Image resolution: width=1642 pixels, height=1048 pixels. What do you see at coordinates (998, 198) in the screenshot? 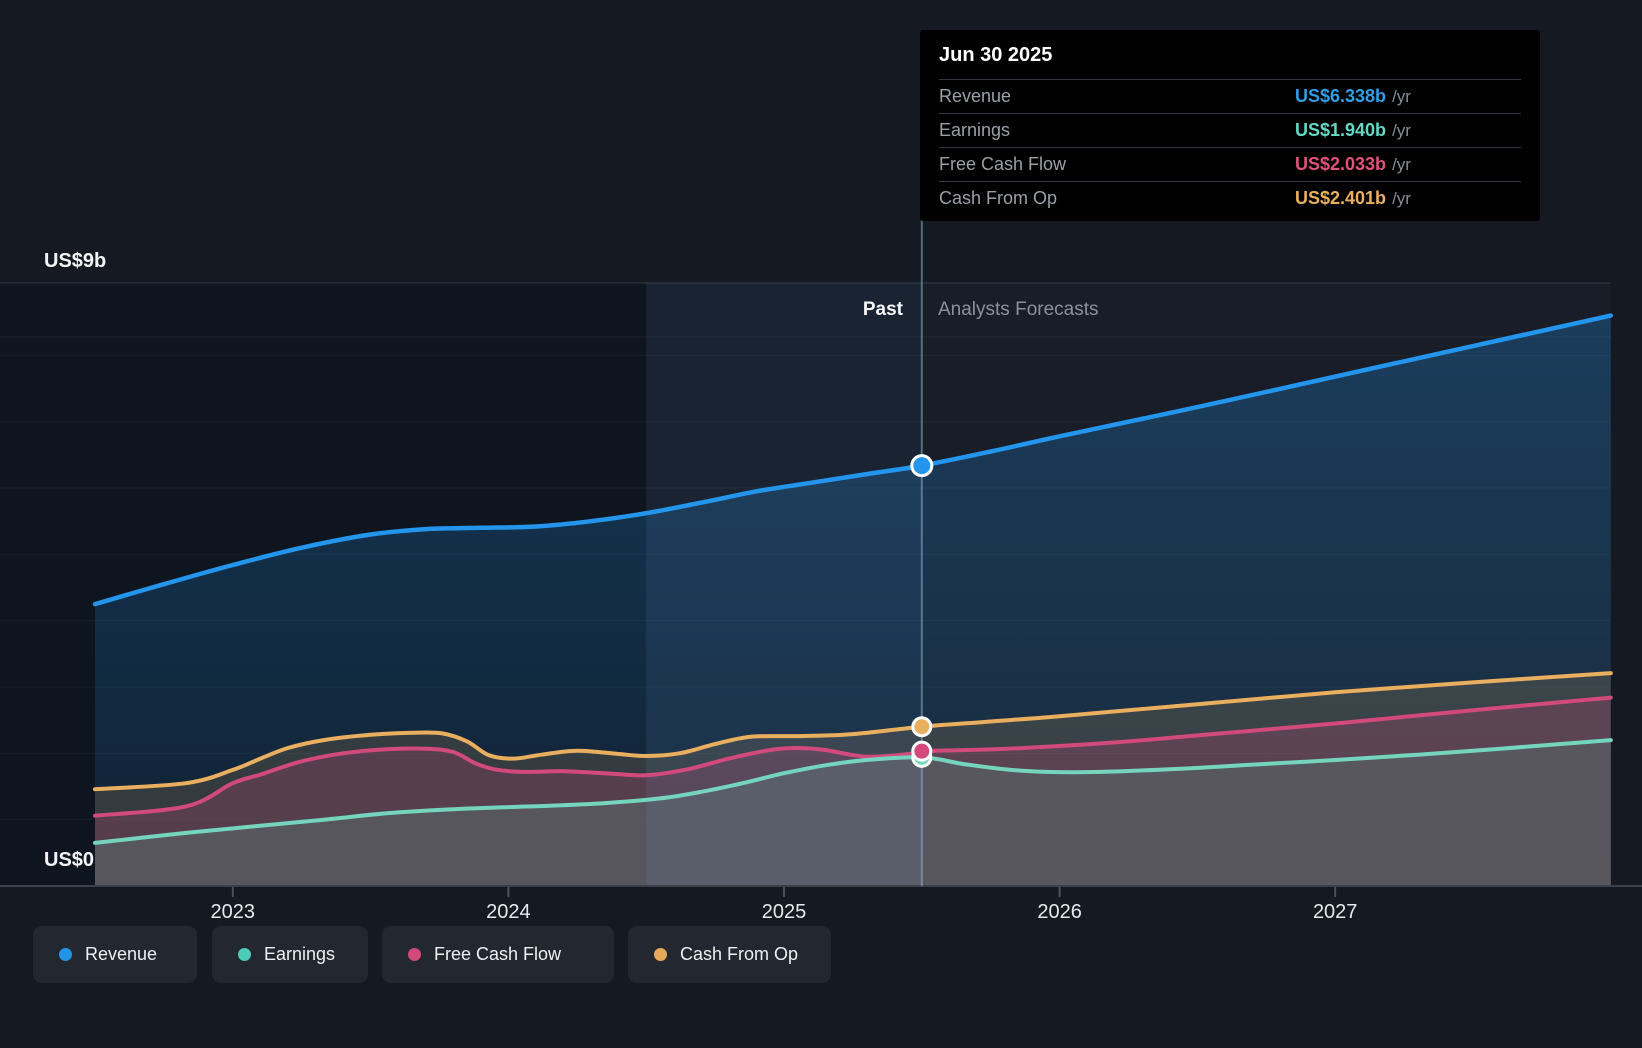
I see `tooltip-row-label: Cash From Op` at bounding box center [998, 198].